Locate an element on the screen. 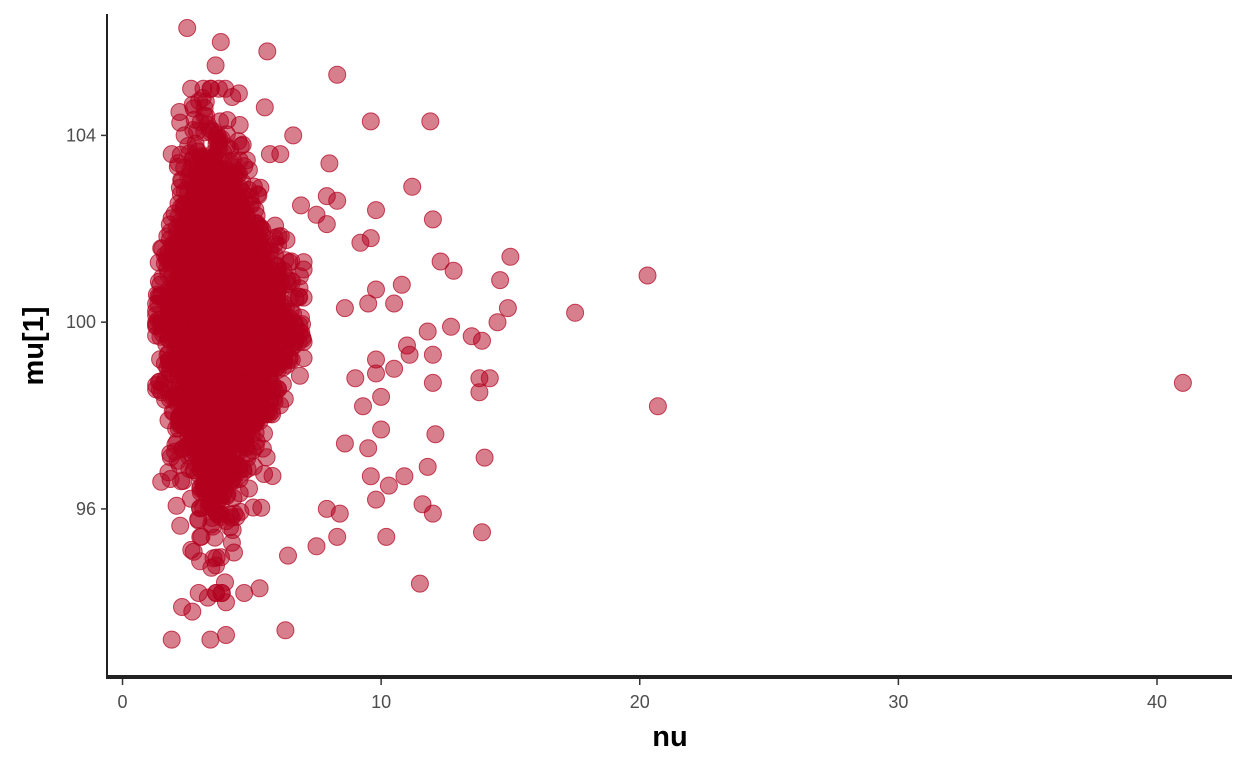 The image size is (1248, 768). y-ticks: 96 100 104 is located at coordinates (86, 322).